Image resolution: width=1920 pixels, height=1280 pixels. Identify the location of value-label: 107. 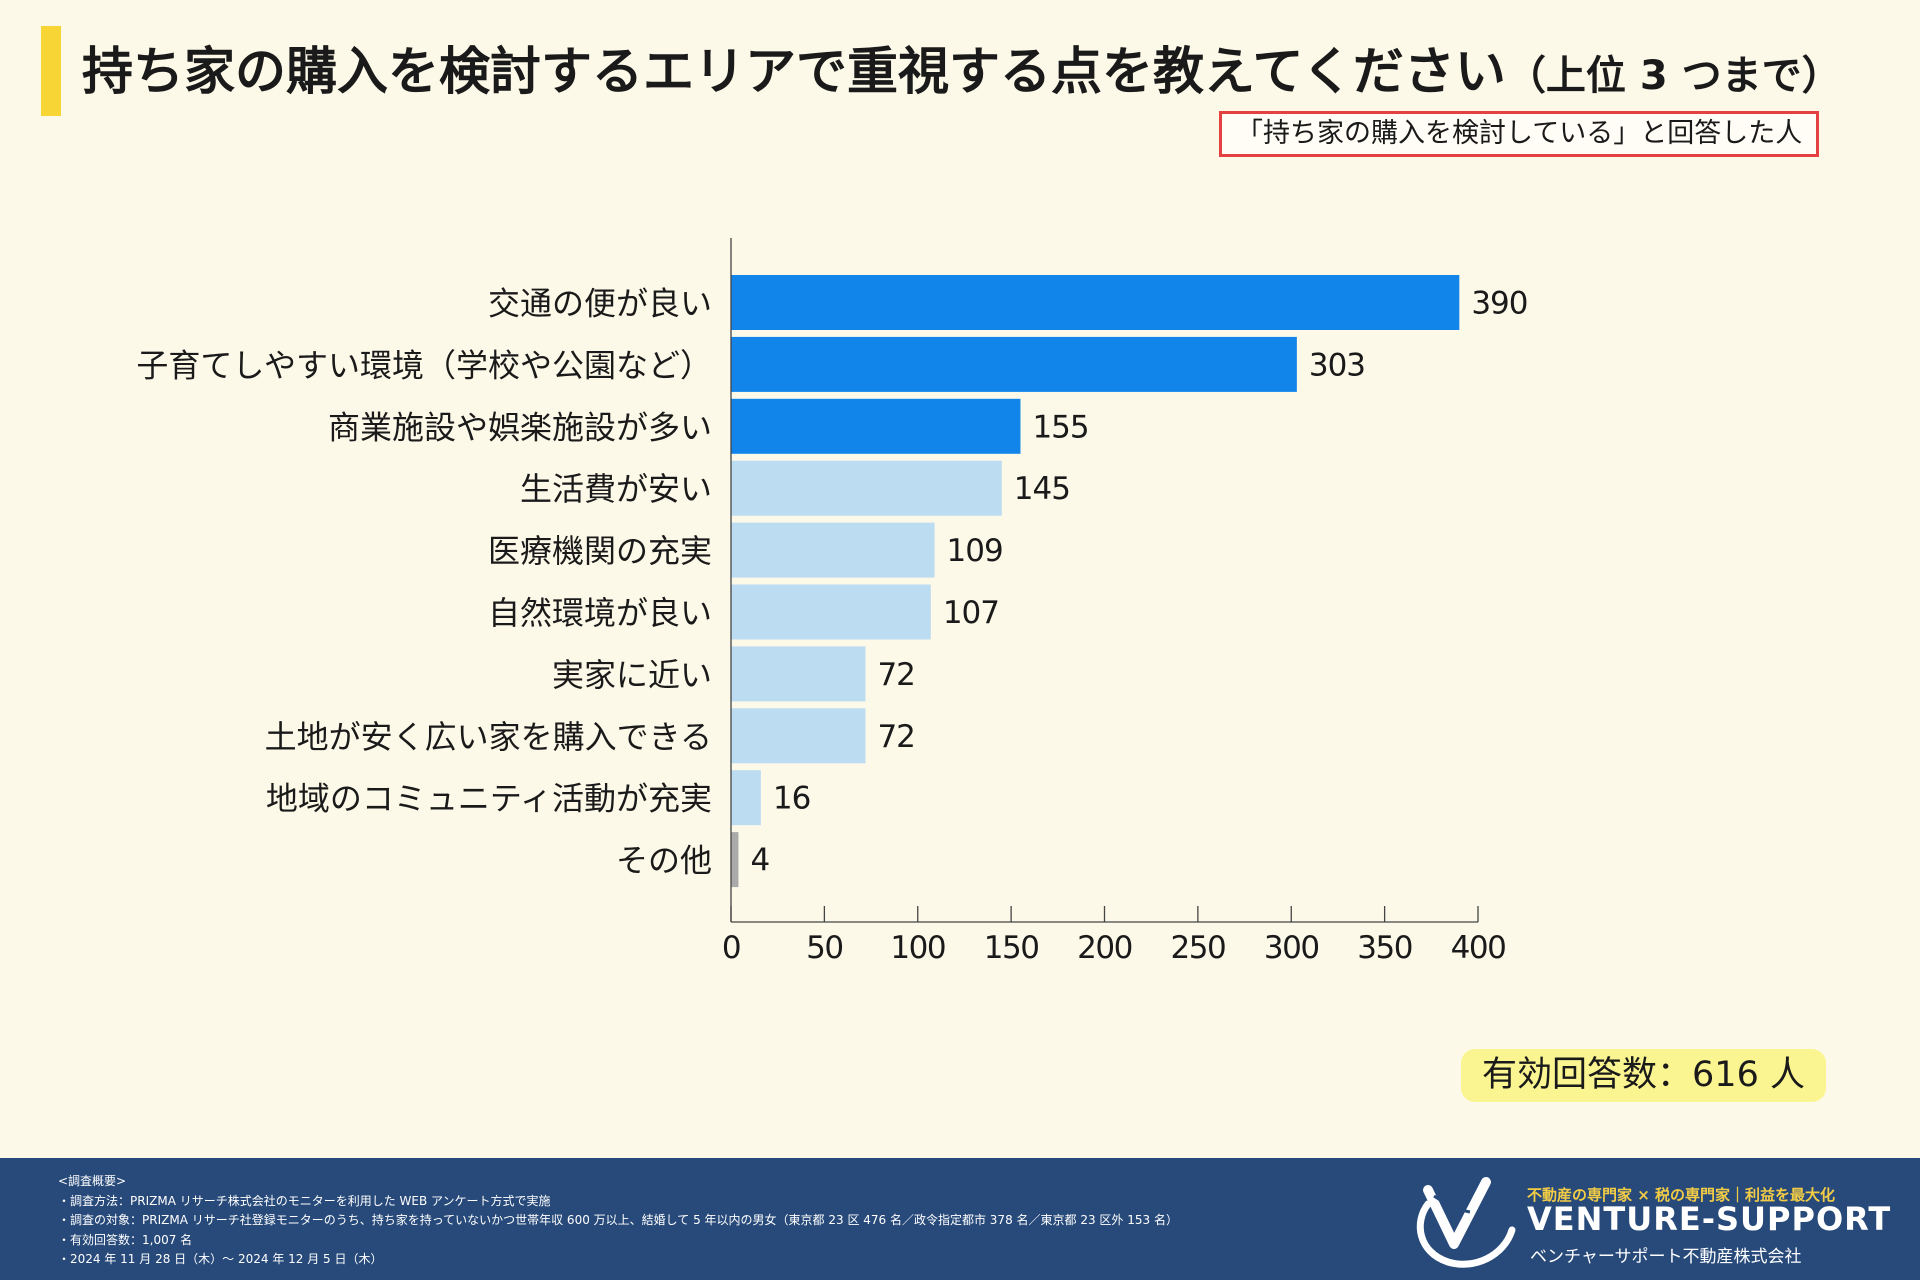
(971, 613).